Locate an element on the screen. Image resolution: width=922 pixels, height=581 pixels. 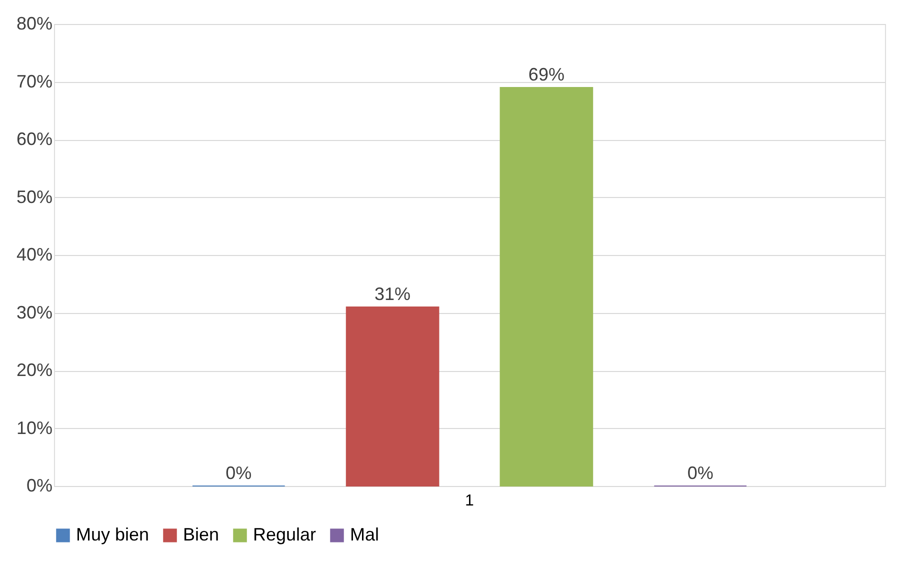
y-tick-label: 10% is located at coordinates (34, 428).